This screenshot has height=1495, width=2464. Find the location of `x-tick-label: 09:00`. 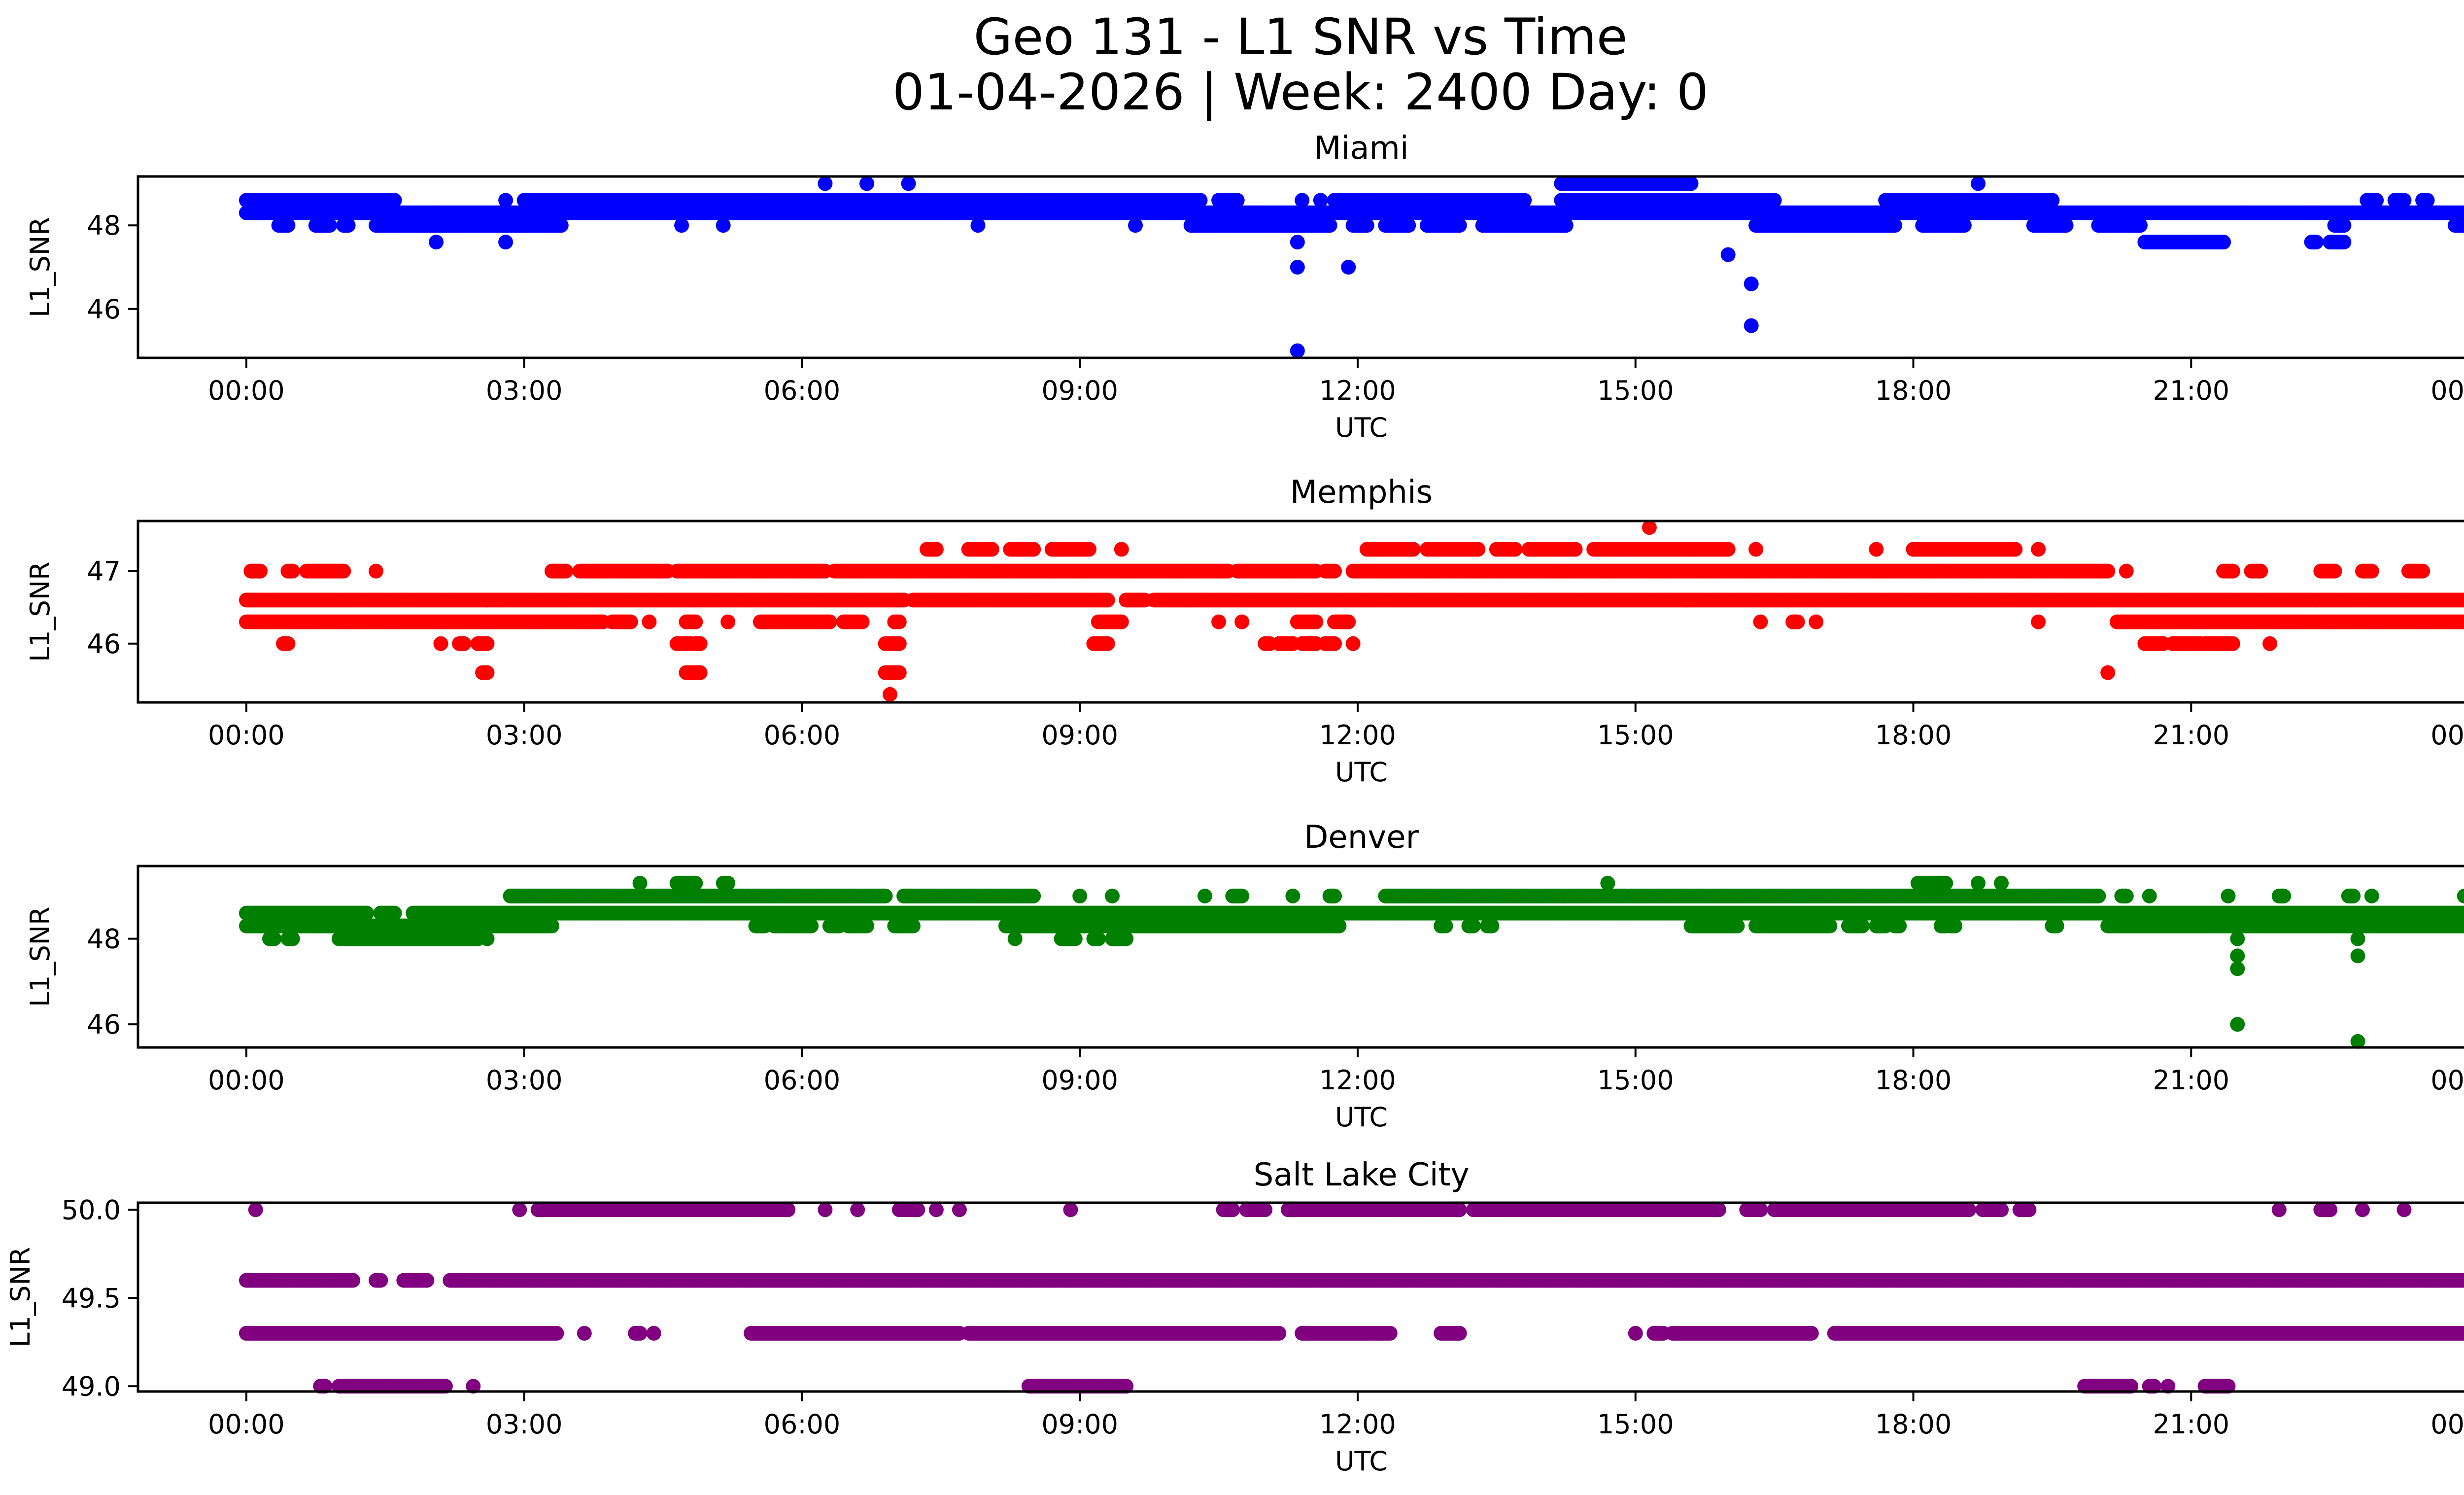

x-tick-label: 09:00 is located at coordinates (1079, 390).